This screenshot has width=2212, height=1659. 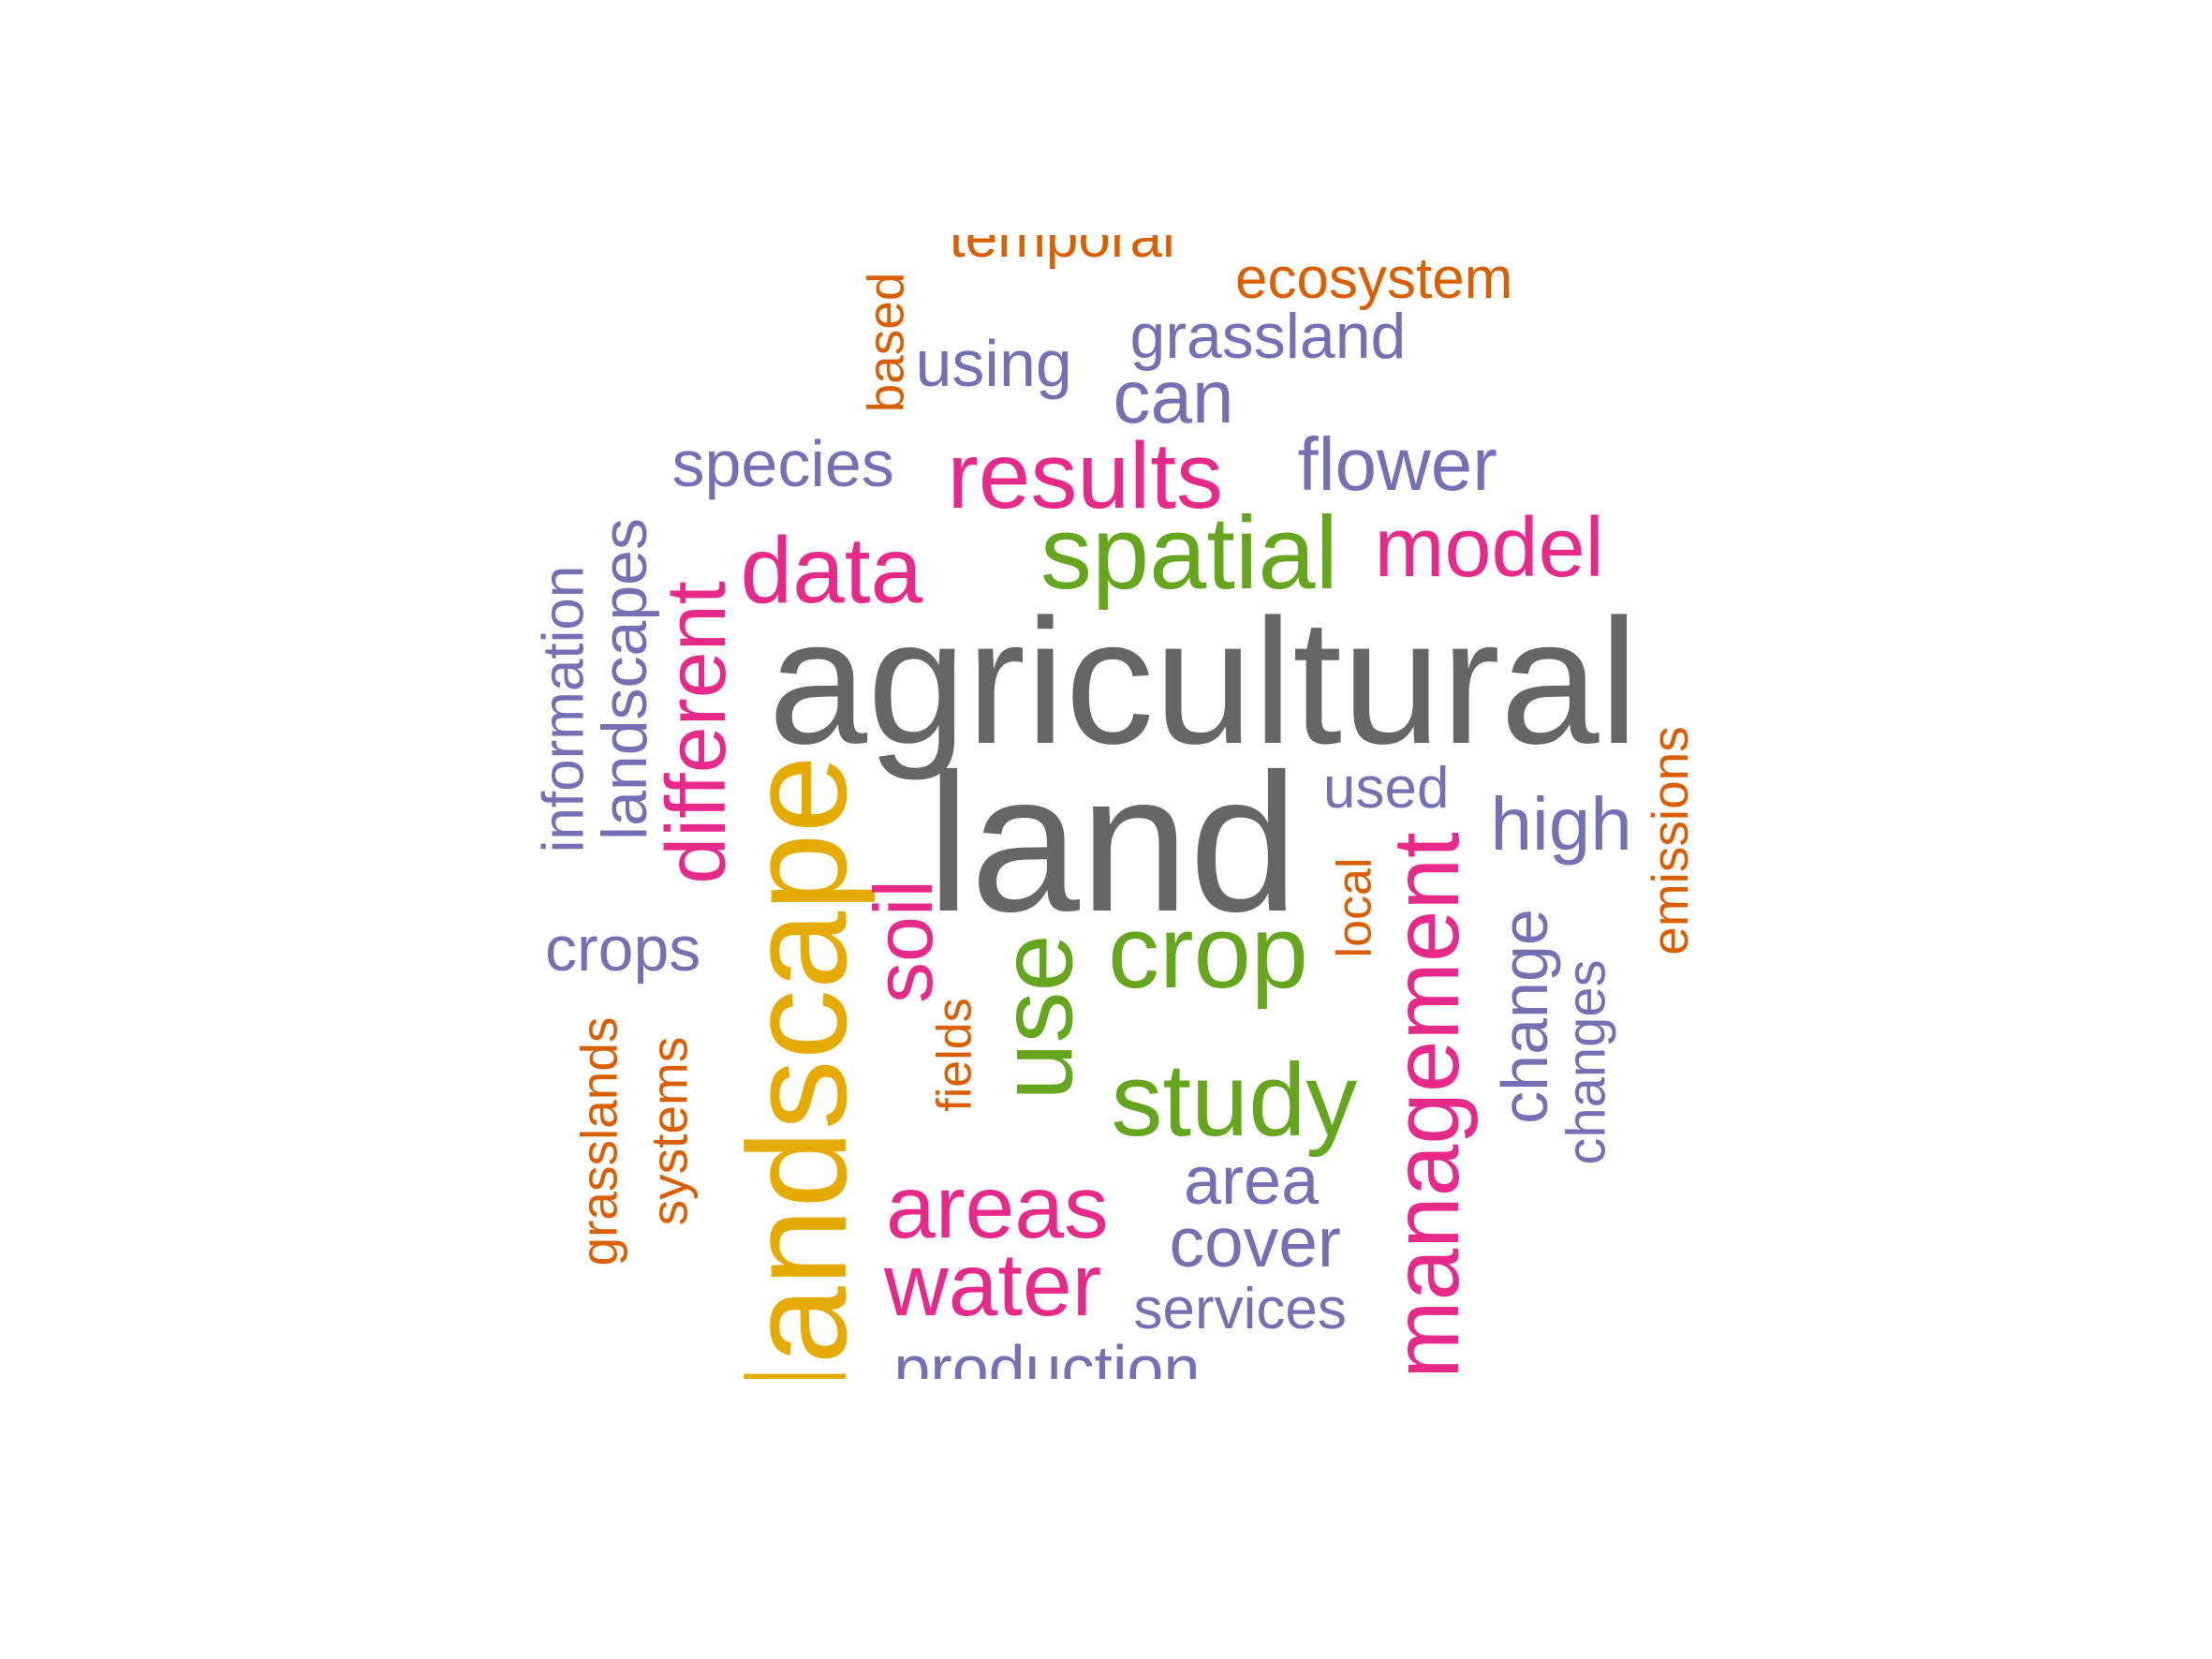 What do you see at coordinates (1240, 1309) in the screenshot?
I see `word: services` at bounding box center [1240, 1309].